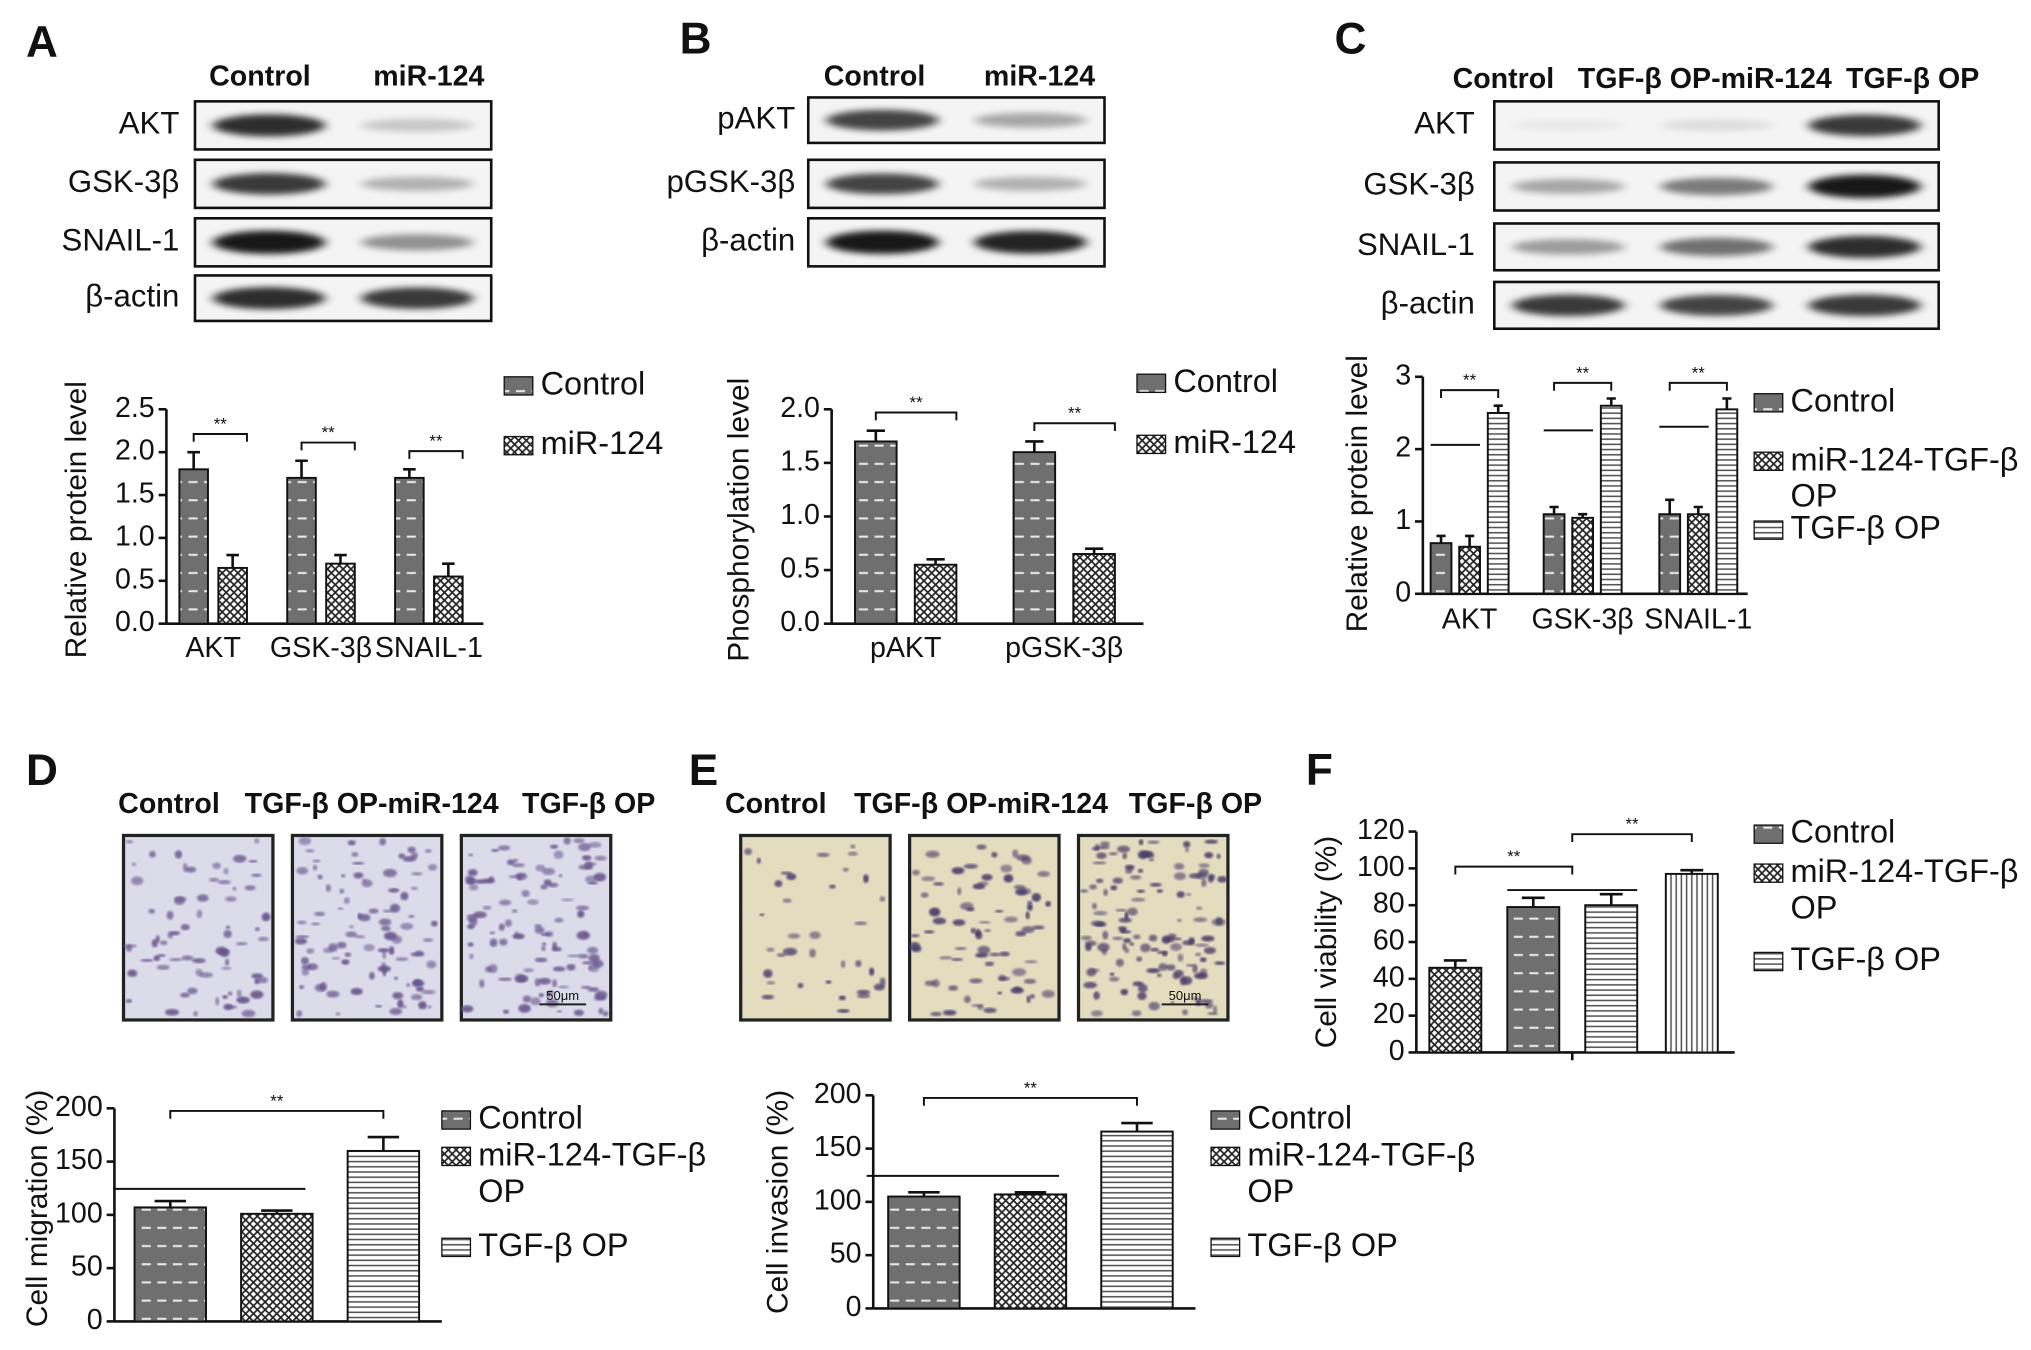 This screenshot has width=2031, height=1350. Describe the element at coordinates (1031, 1087) in the screenshot. I see `sig-label: **` at that location.